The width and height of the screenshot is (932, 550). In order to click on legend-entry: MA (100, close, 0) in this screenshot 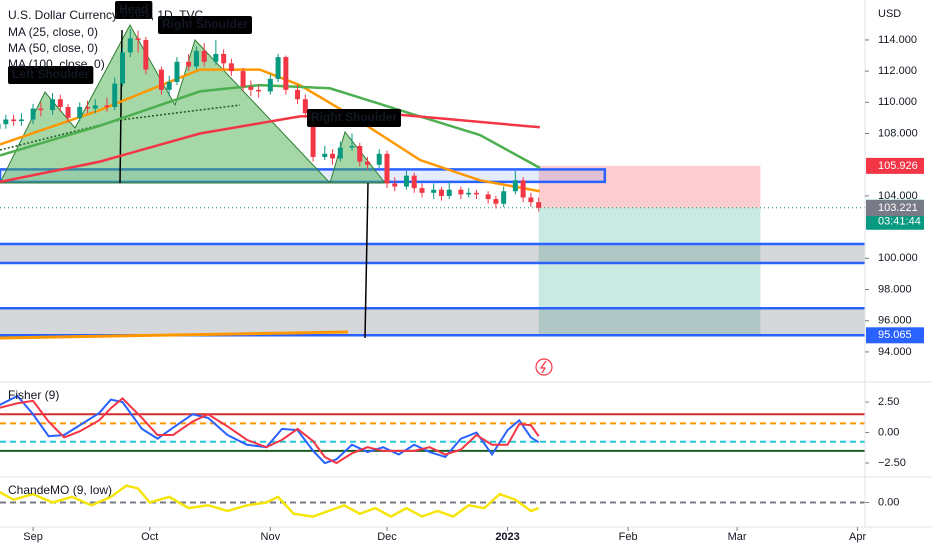, I will do `click(56, 64)`.